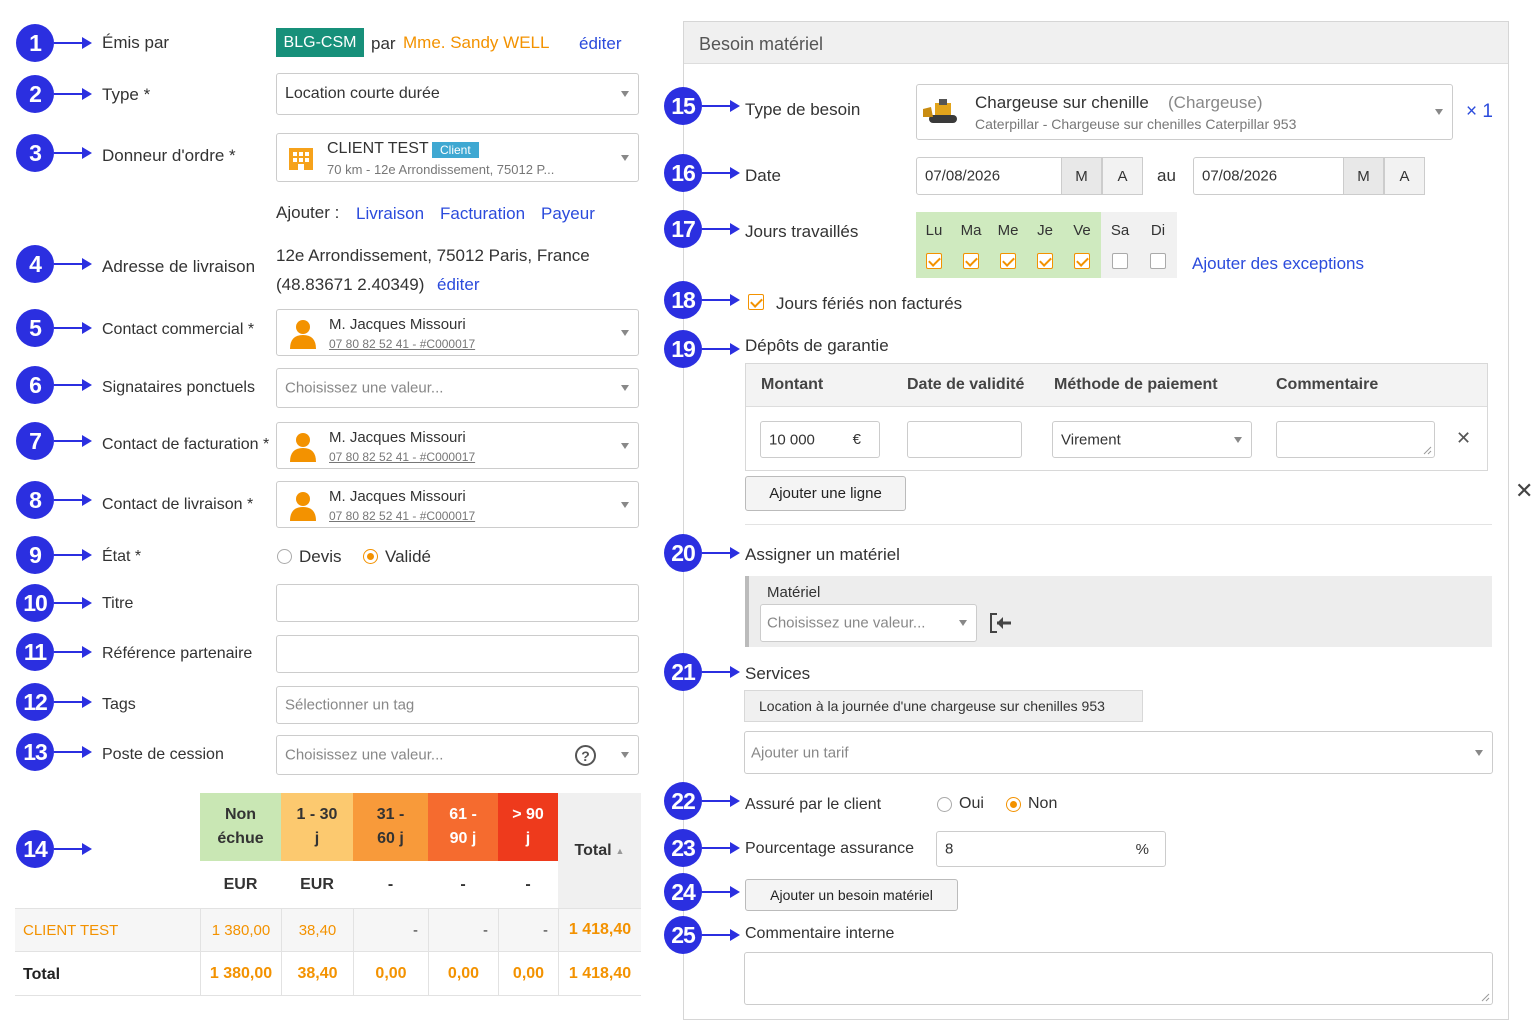 The image size is (1536, 1024). Describe the element at coordinates (1479, 111) in the screenshot. I see `quantity-multiplier: × 1` at that location.